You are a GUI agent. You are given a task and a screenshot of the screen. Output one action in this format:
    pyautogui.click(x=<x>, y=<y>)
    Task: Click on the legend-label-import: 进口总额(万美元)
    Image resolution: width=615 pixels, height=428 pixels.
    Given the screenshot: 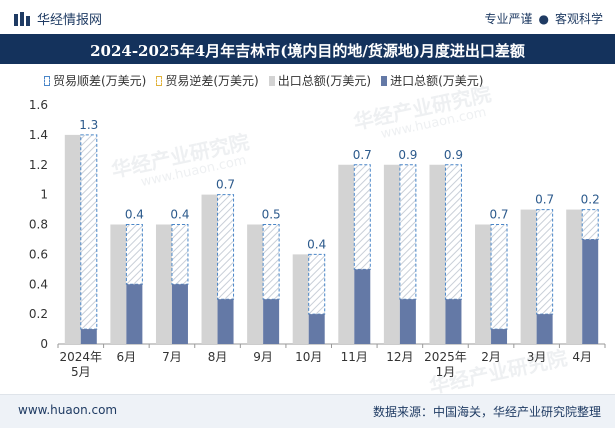 What is the action you would take?
    pyautogui.click(x=437, y=81)
    